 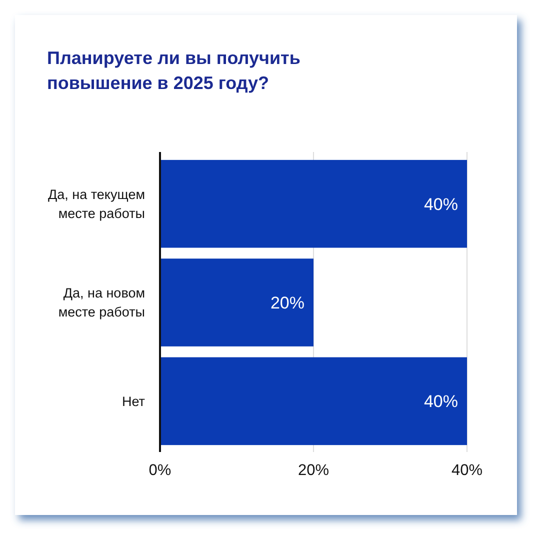 What do you see at coordinates (314, 470) in the screenshot?
I see `x-tick-label: 20%` at bounding box center [314, 470].